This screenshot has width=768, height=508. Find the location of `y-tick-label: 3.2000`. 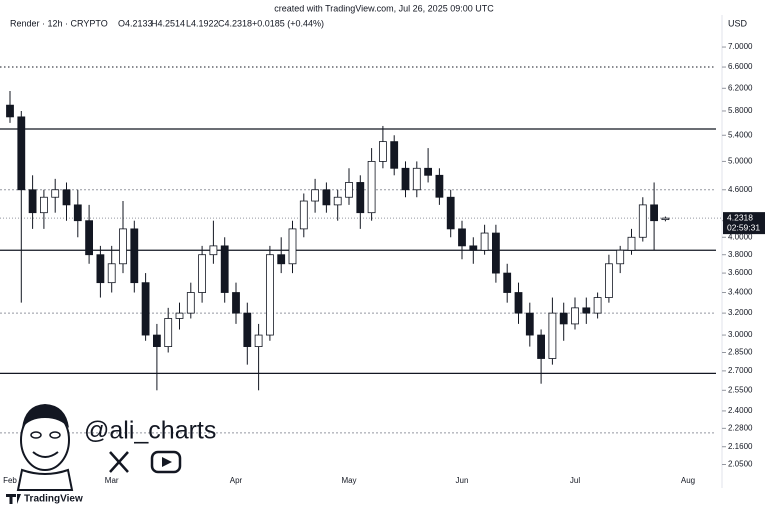

y-tick-label: 3.2000 is located at coordinates (740, 312).